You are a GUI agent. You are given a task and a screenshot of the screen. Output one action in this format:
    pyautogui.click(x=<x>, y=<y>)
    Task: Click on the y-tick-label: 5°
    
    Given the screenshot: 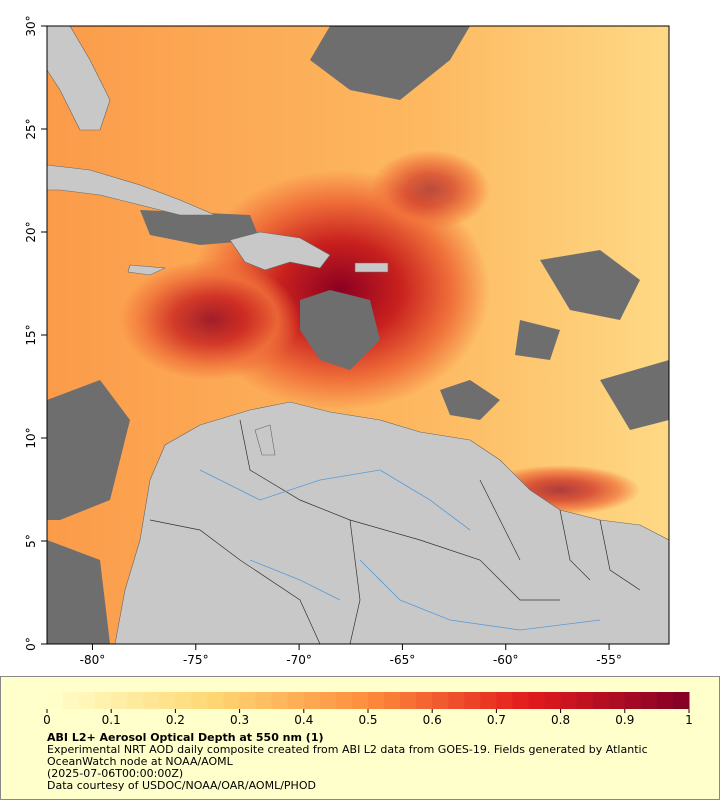 What is the action you would take?
    pyautogui.click(x=31, y=541)
    